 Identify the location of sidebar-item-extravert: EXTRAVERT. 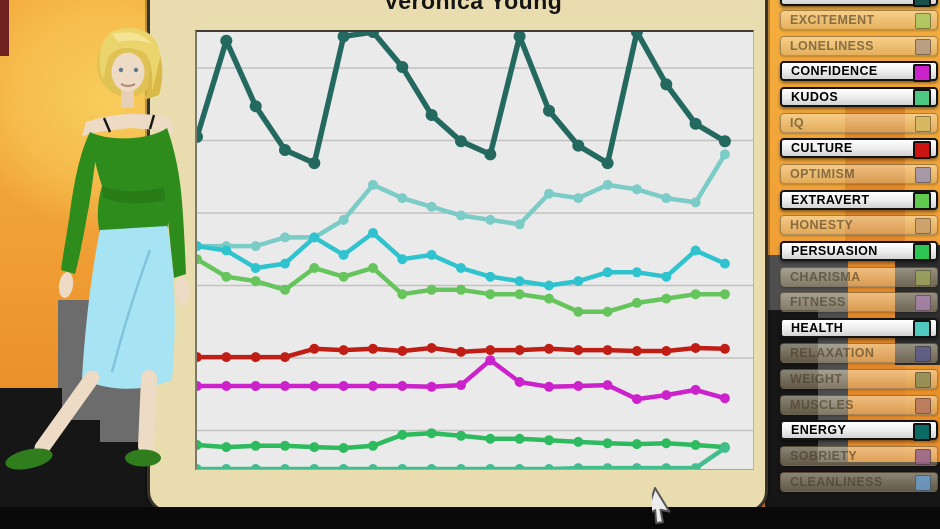
(859, 200).